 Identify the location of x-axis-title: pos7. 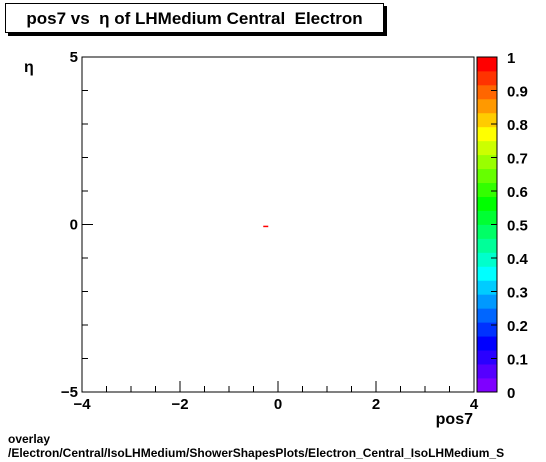
(454, 419).